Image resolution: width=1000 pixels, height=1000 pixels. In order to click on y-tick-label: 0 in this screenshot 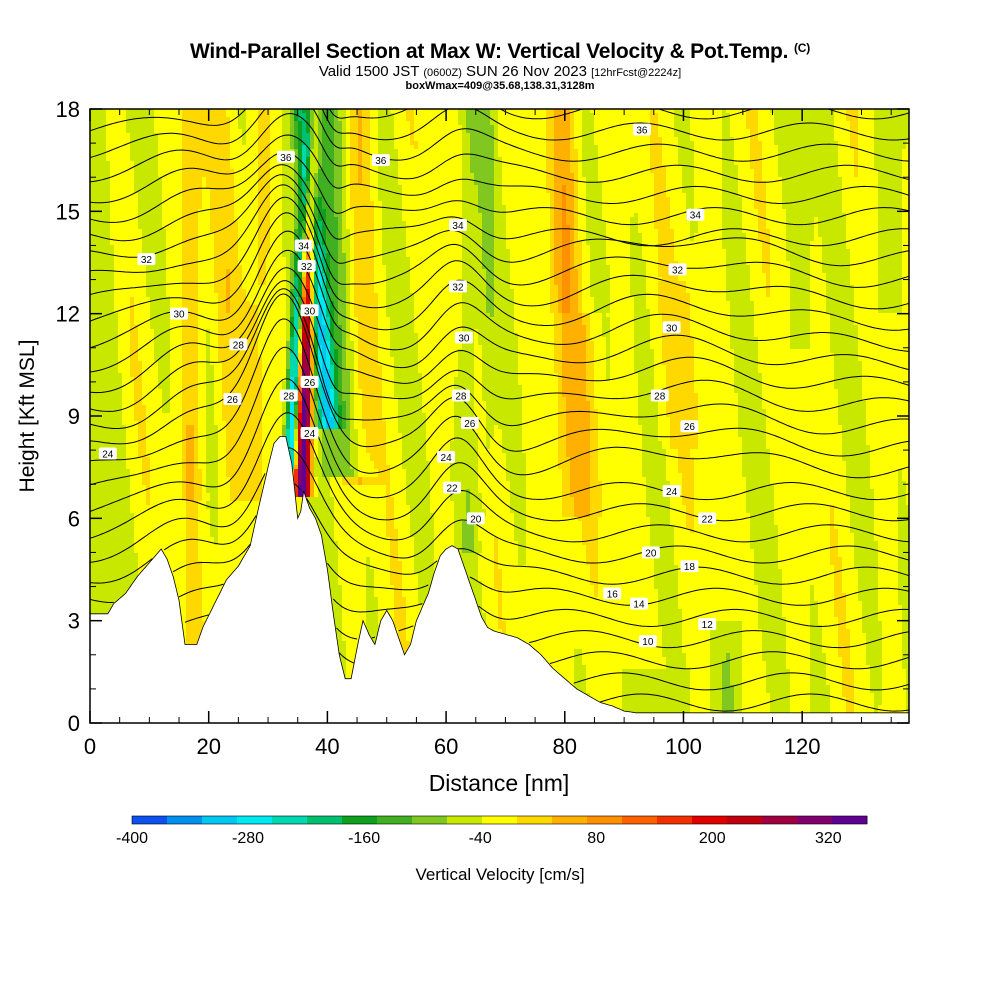, I will do `click(74, 723)`.